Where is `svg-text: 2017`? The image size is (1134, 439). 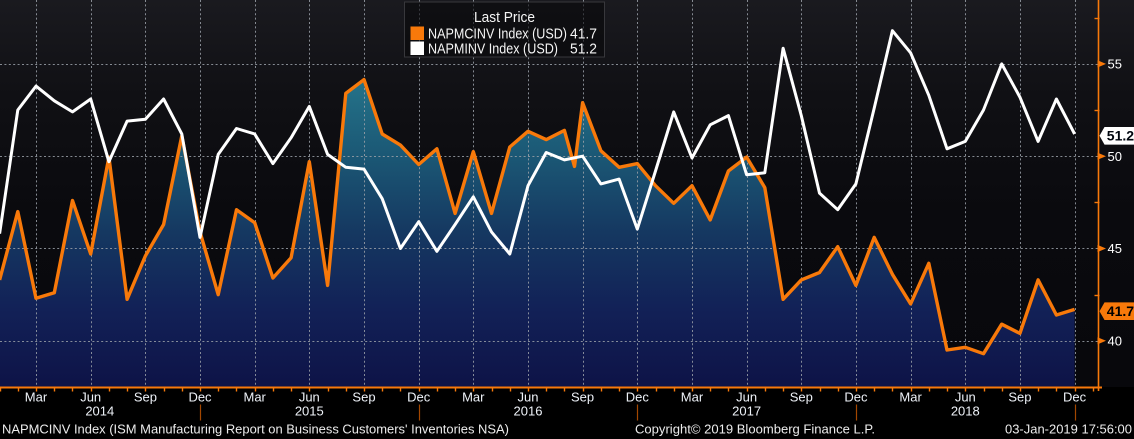
svg-text: 2017 is located at coordinates (746, 411).